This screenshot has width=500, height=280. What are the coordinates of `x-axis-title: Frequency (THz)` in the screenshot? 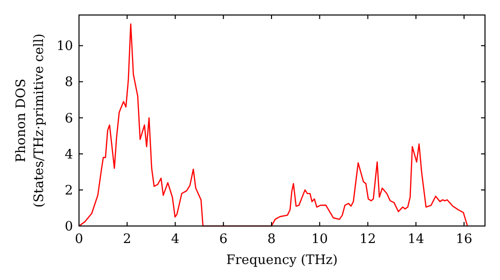 It's located at (282, 260).